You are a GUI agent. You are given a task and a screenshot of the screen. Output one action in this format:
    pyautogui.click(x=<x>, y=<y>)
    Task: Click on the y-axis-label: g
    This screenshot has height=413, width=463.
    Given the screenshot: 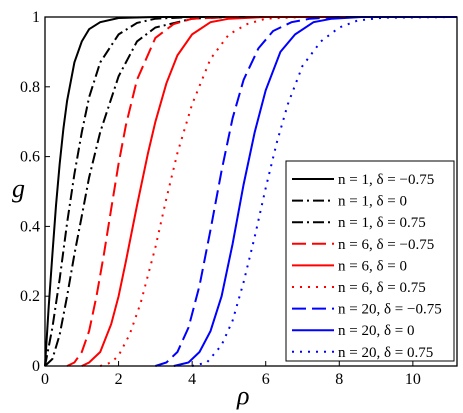 What is the action you would take?
    pyautogui.click(x=18, y=188)
    